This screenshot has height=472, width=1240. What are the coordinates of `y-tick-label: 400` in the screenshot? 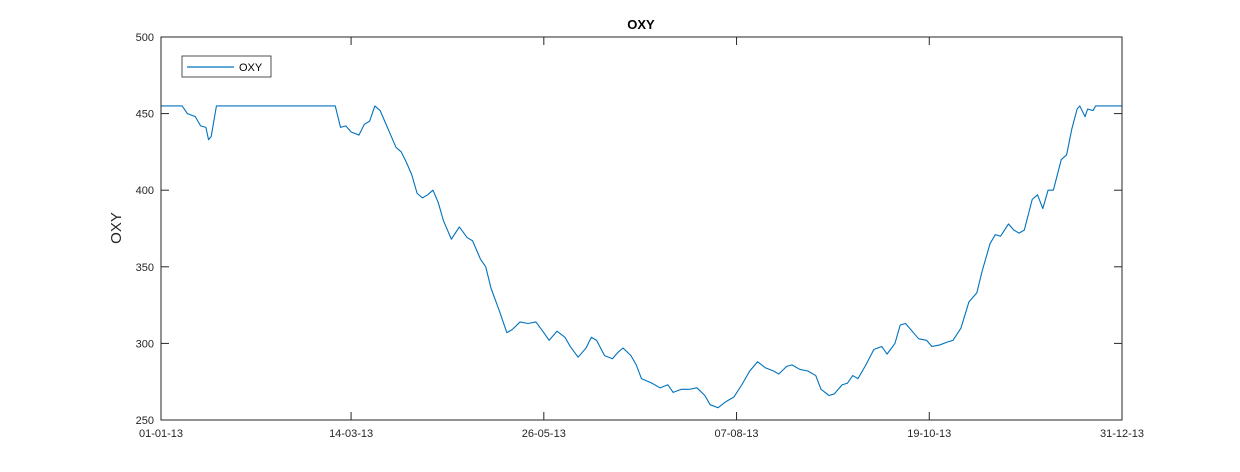 It's located at (145, 191).